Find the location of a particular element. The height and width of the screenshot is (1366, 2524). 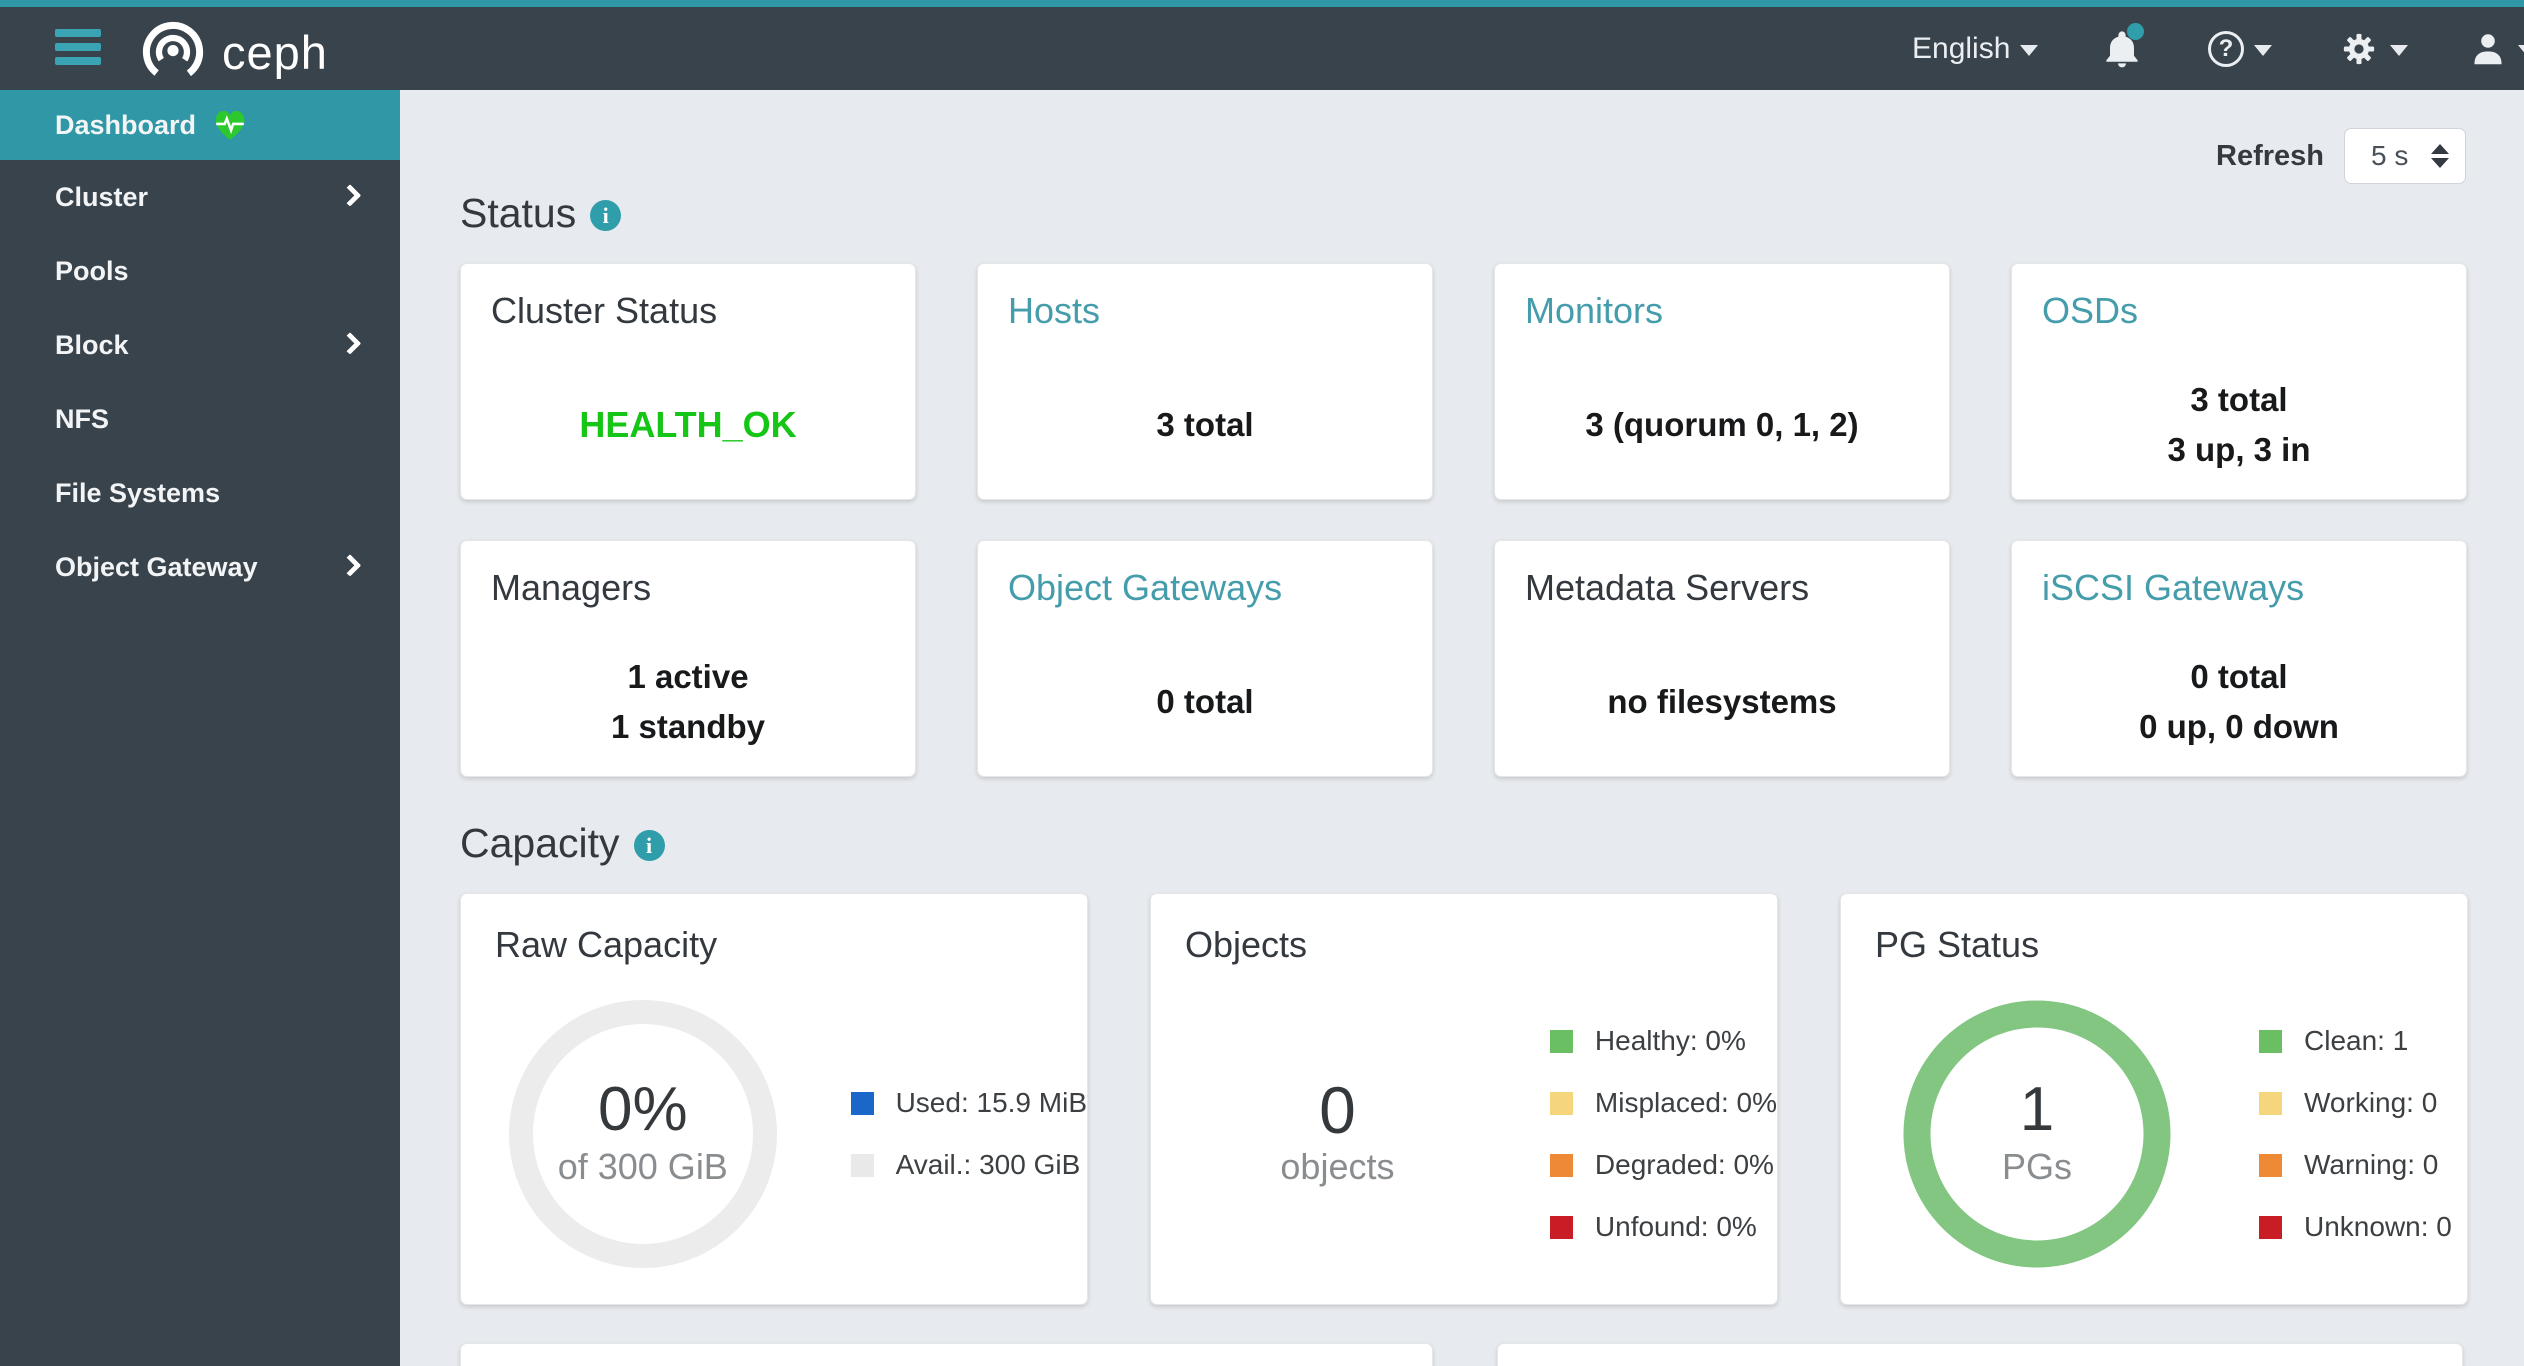

objects-count: 0 is located at coordinates (1337, 1110).